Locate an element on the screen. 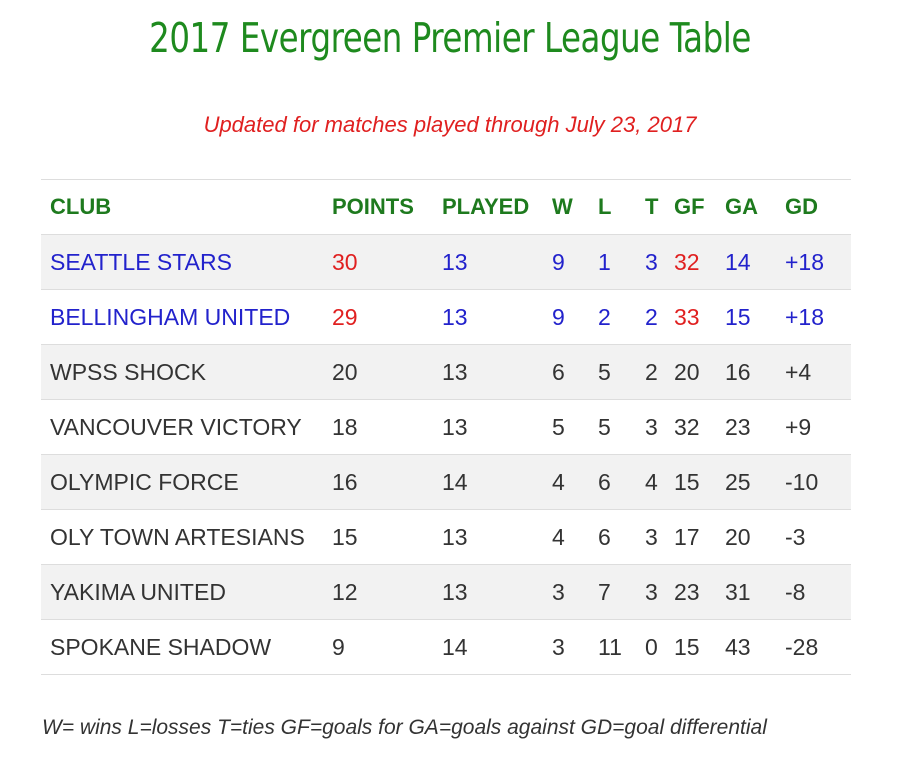 The image size is (900, 776). header-played: PLAYED is located at coordinates (497, 207).